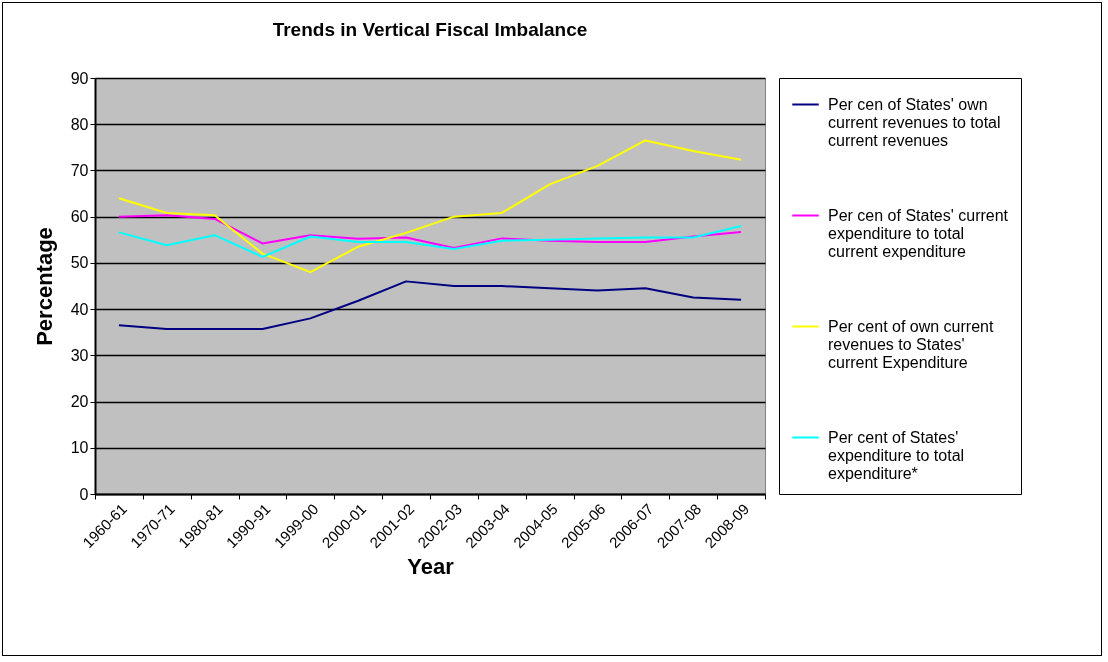  I want to click on legend-label: Per cent of own current revenues to States' current Expenditure, so click(911, 344).